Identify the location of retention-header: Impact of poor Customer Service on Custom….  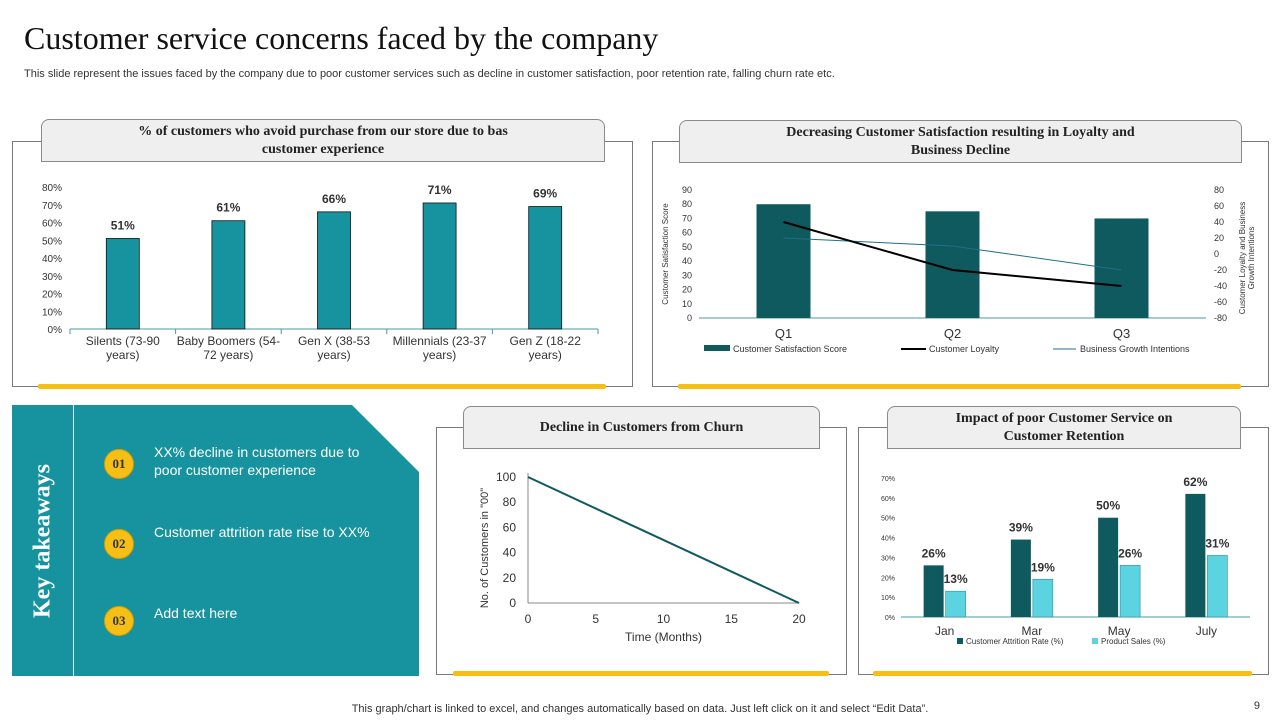
(1064, 427).